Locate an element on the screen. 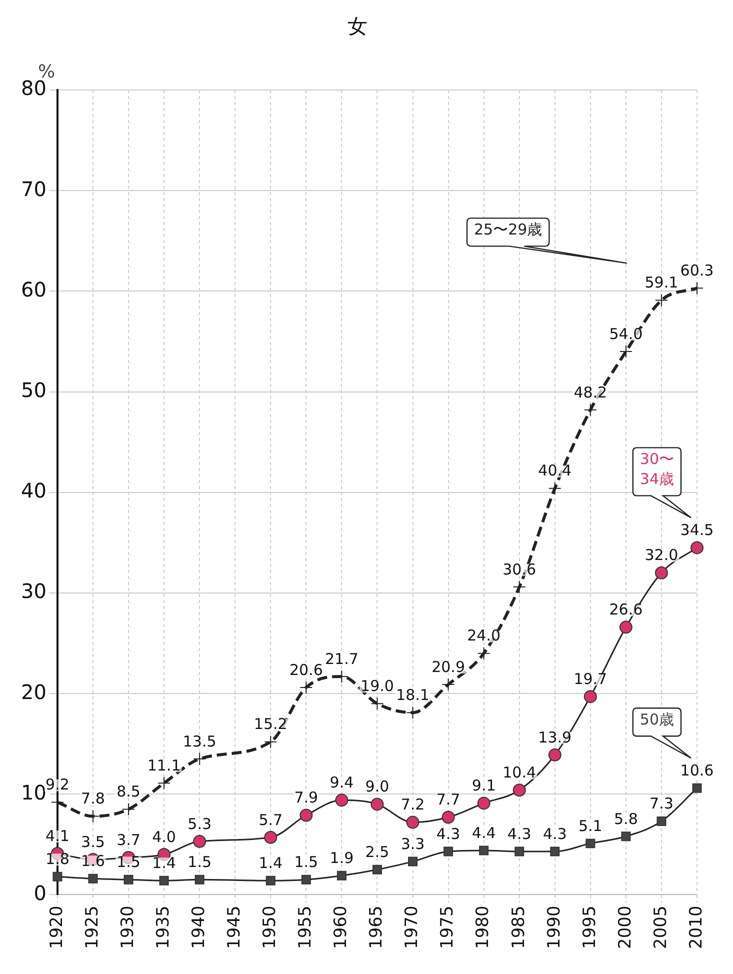 Image resolution: width=733 pixels, height=974 pixels. y-tick-label: 10 is located at coordinates (33, 792).